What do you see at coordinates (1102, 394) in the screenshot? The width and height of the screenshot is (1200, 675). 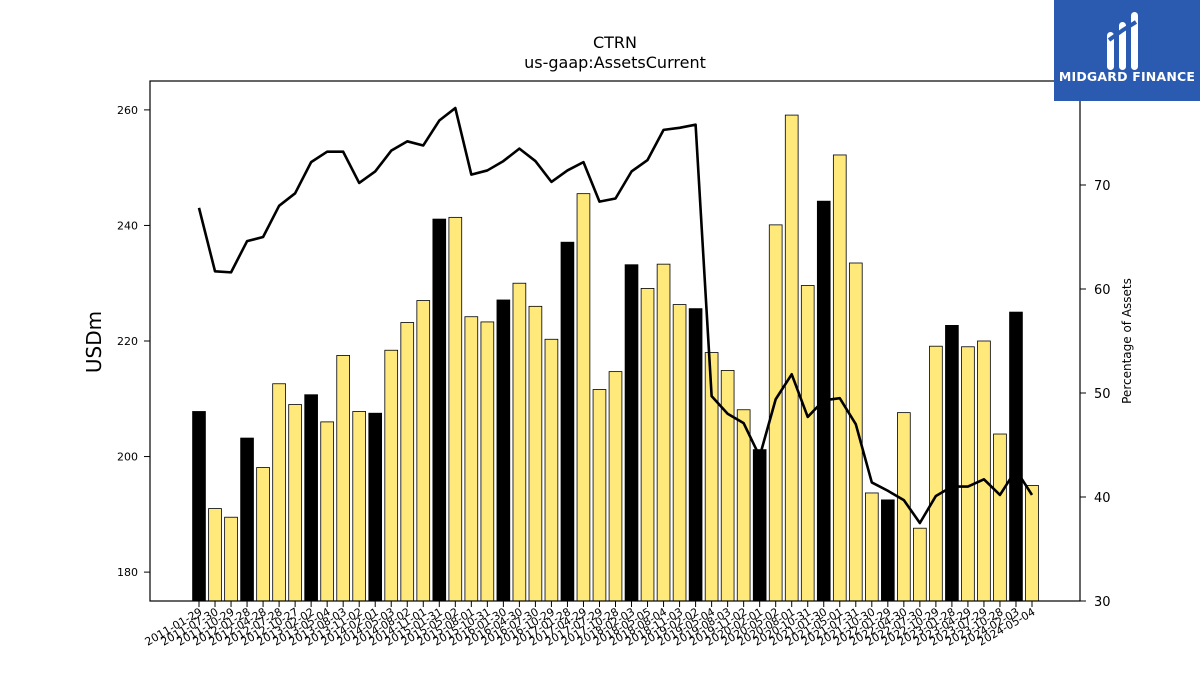 I see `y2-tick-label: 50` at bounding box center [1102, 394].